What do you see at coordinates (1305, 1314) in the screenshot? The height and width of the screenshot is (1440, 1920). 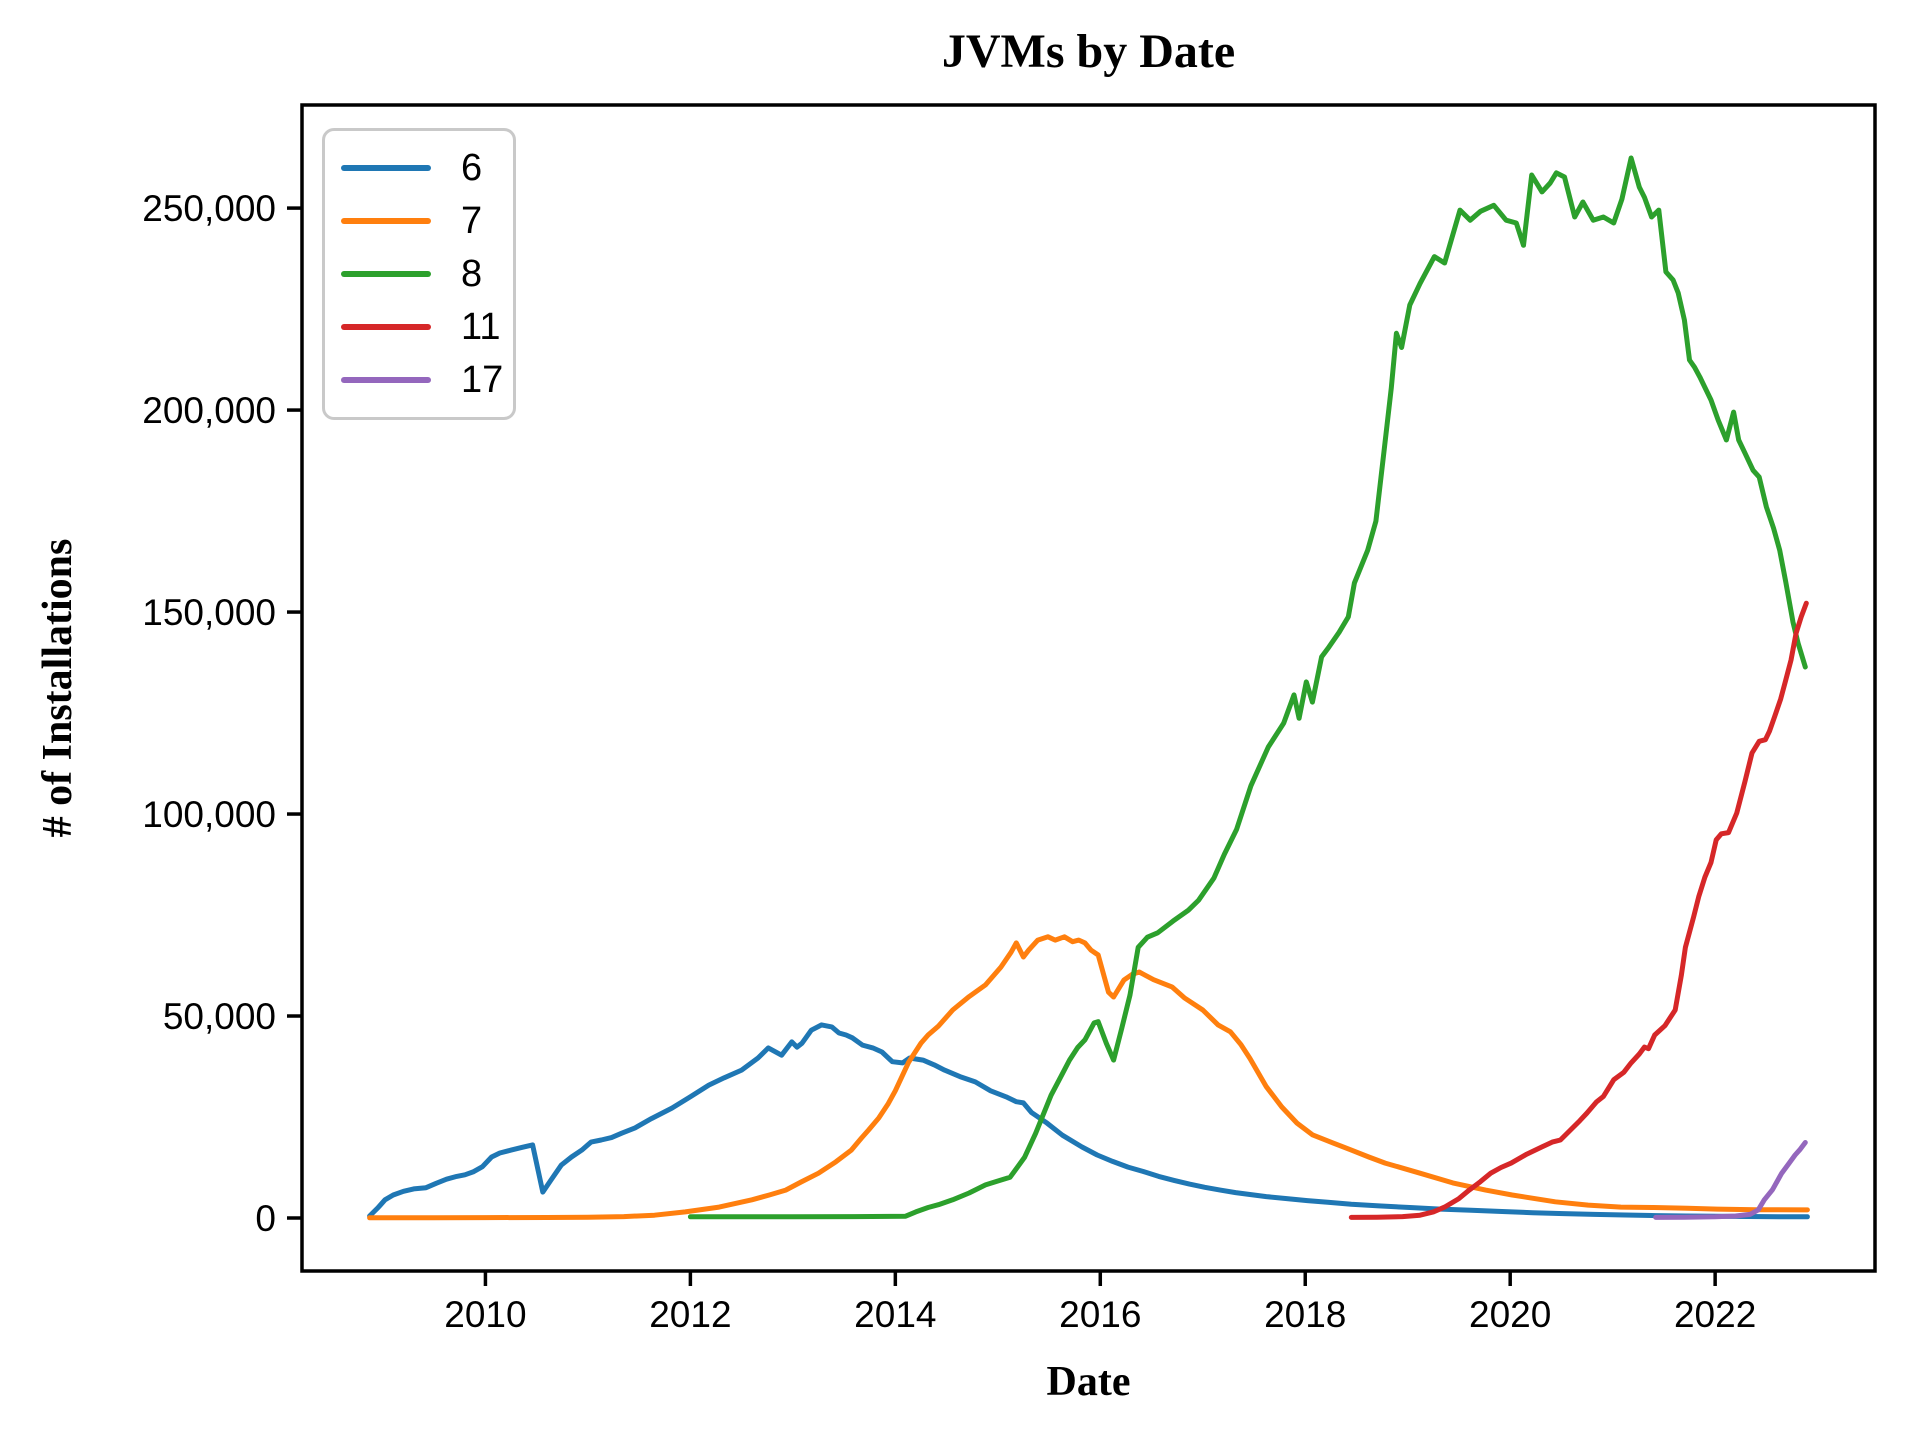 I see `x-tick-label: 2018` at bounding box center [1305, 1314].